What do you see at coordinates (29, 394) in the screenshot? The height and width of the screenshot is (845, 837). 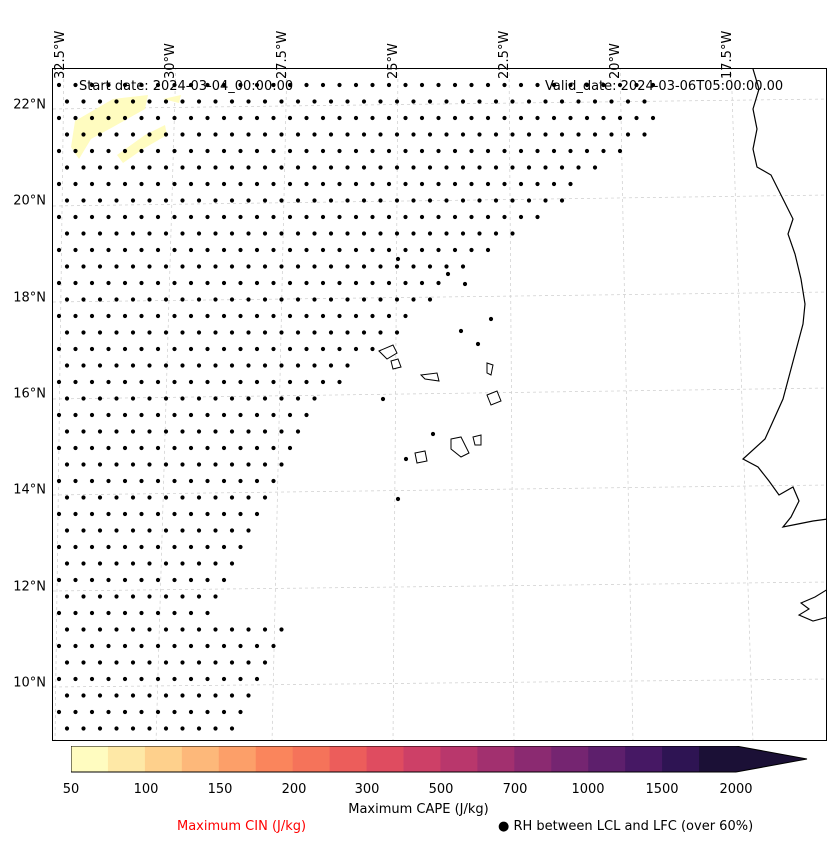 I see `lat-label-16n: 16°N` at bounding box center [29, 394].